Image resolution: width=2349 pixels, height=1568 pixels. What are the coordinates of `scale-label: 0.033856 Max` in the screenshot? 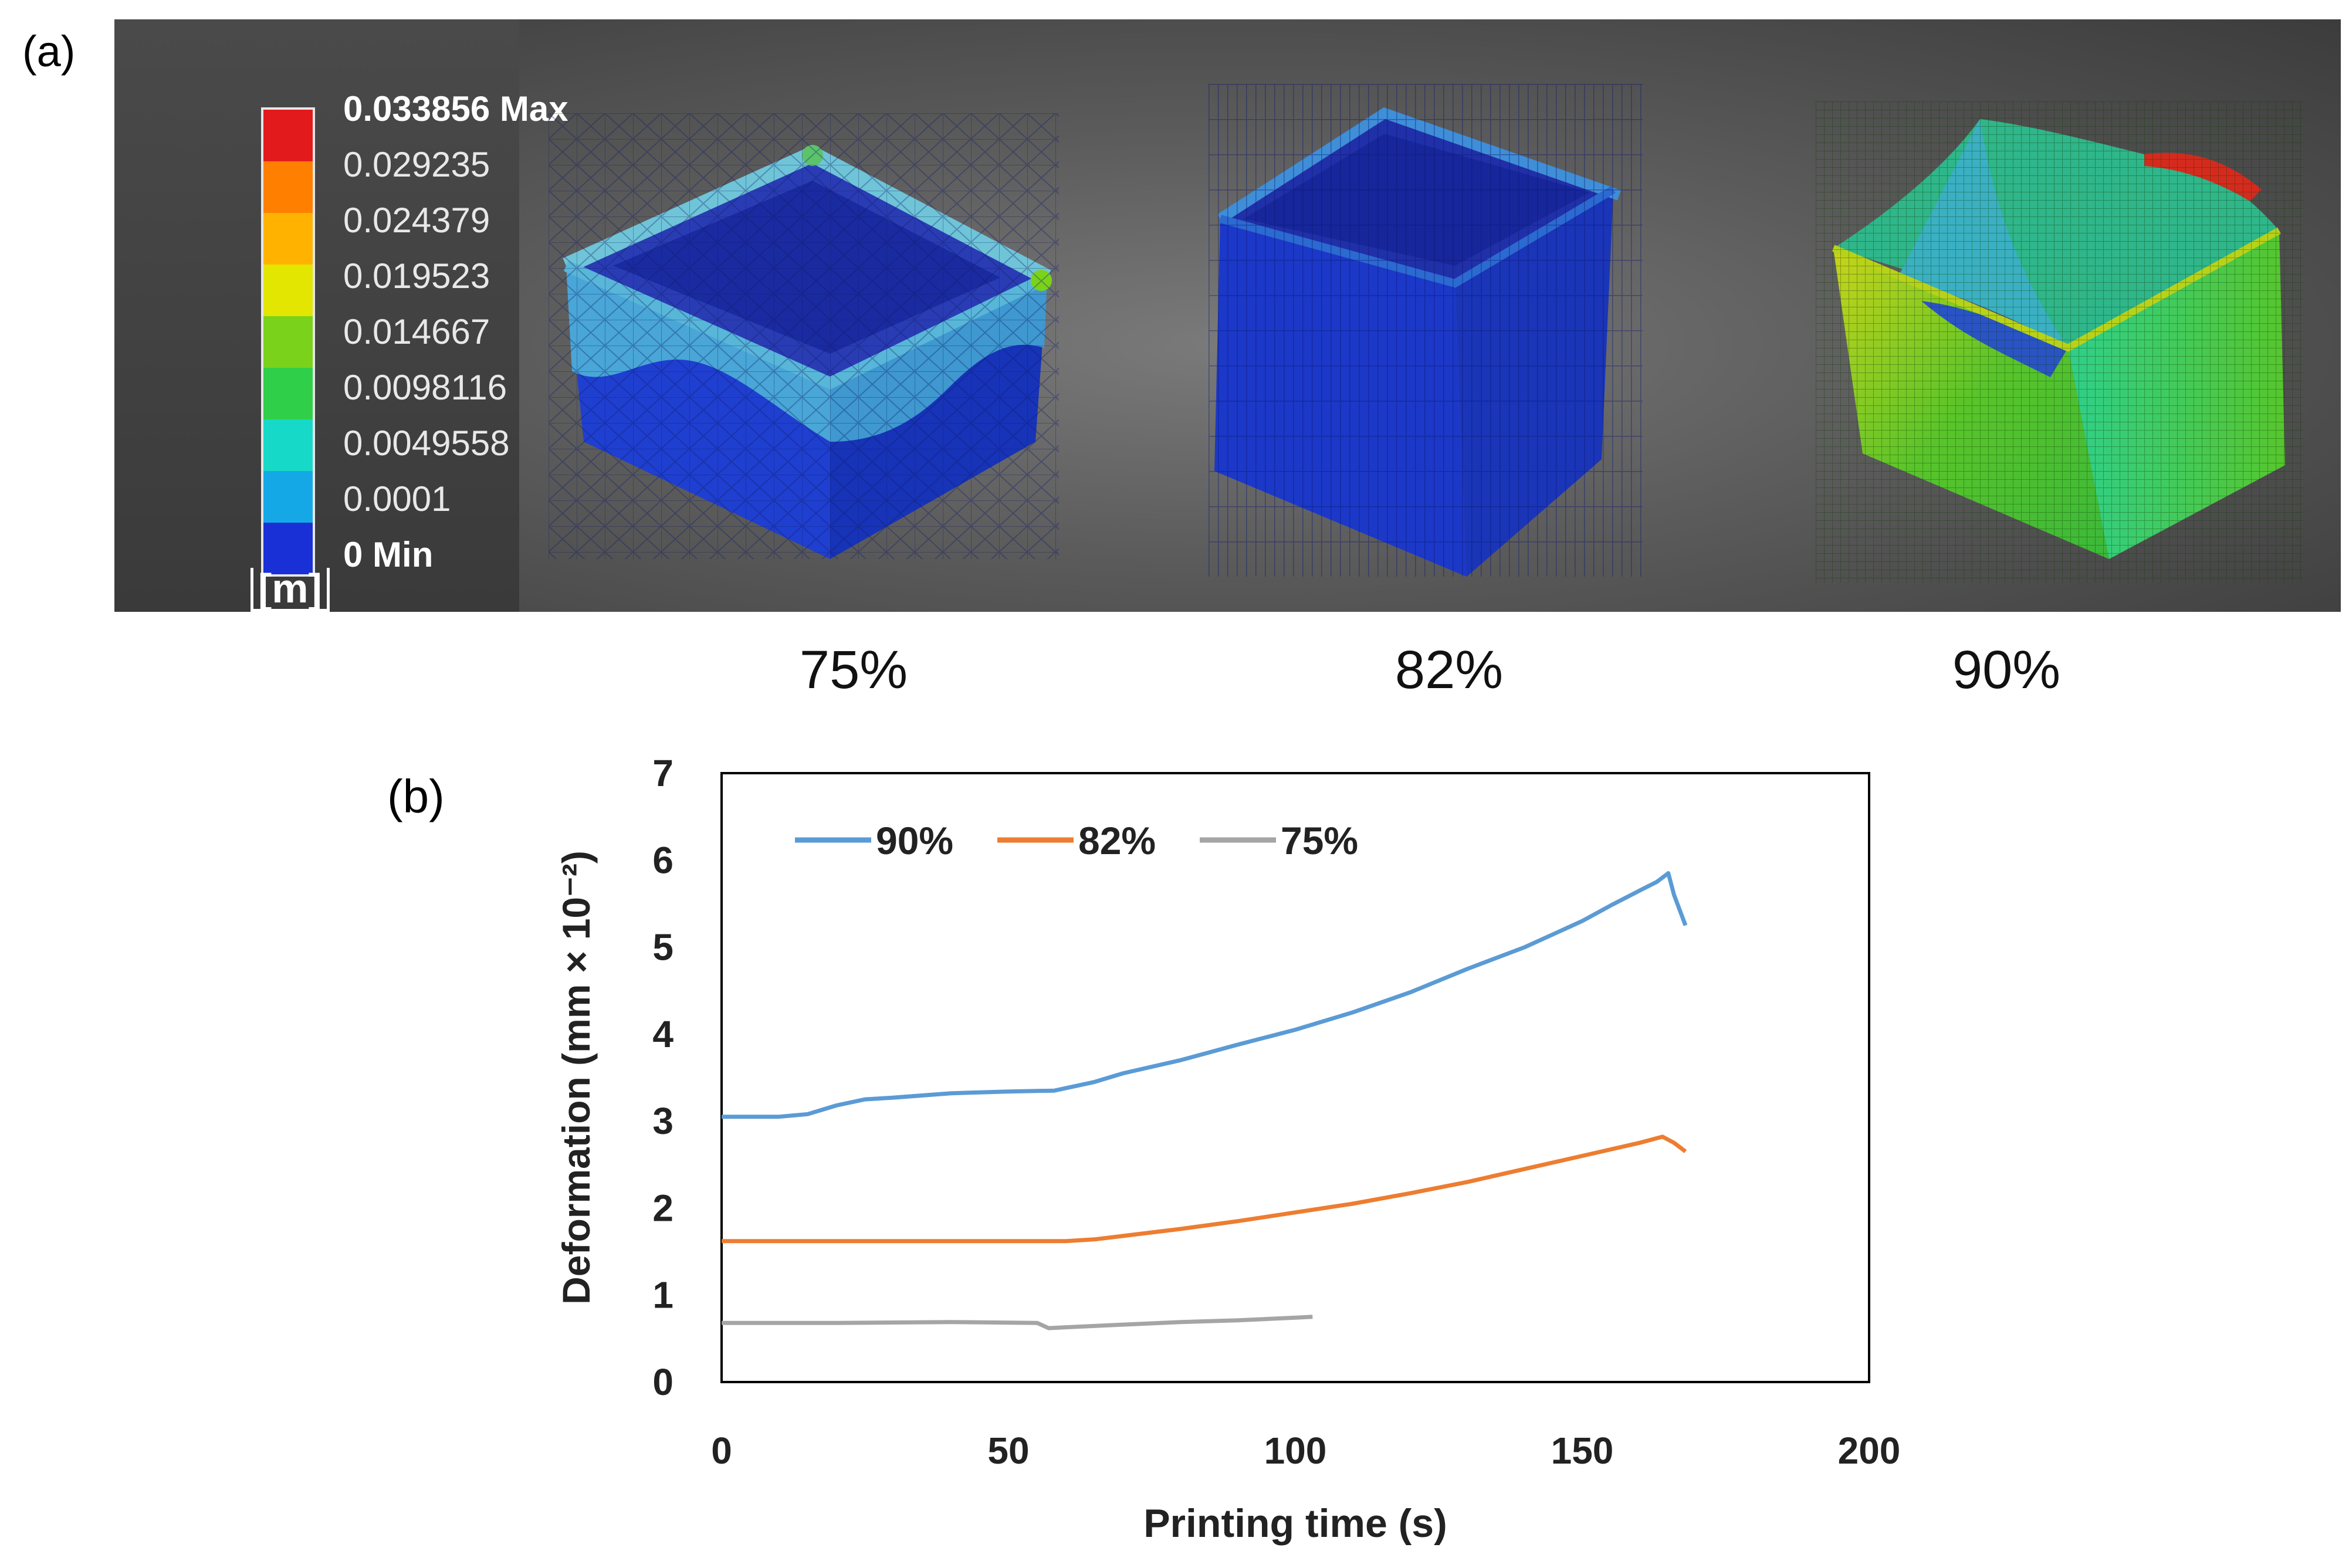 It's located at (456, 108).